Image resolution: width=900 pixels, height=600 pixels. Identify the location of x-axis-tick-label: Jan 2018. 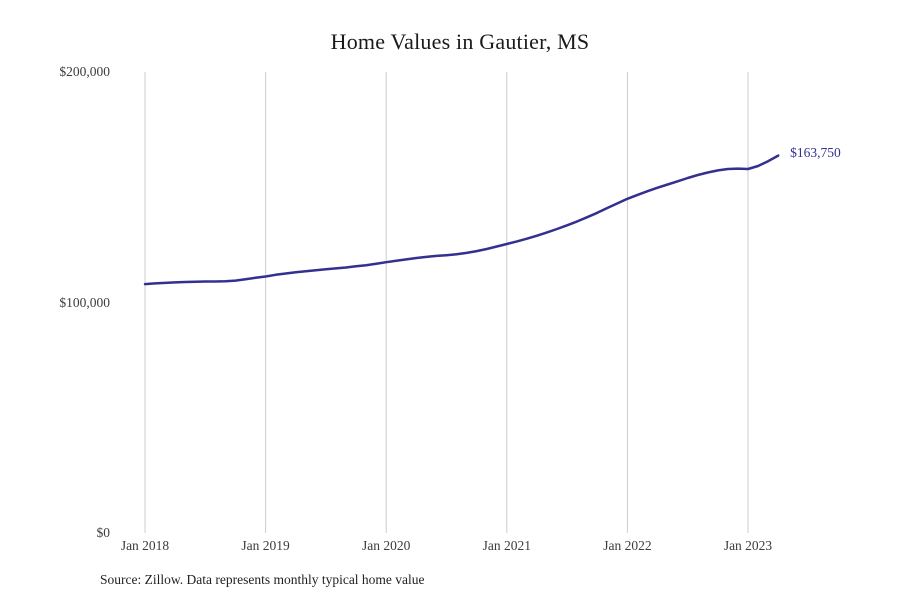
(145, 545).